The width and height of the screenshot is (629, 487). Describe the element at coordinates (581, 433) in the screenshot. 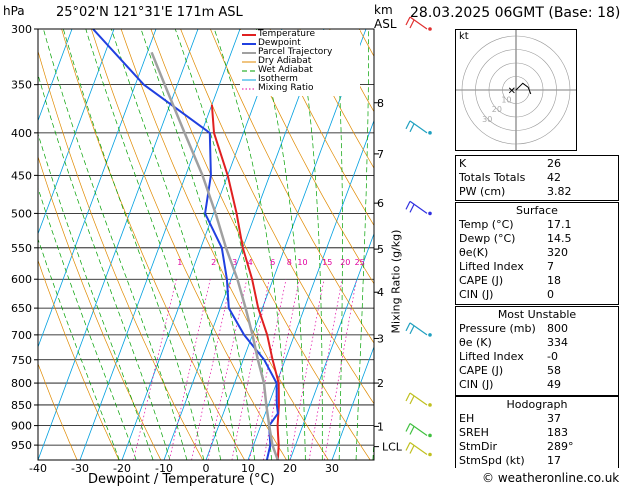

I see `index-value: 183` at that location.